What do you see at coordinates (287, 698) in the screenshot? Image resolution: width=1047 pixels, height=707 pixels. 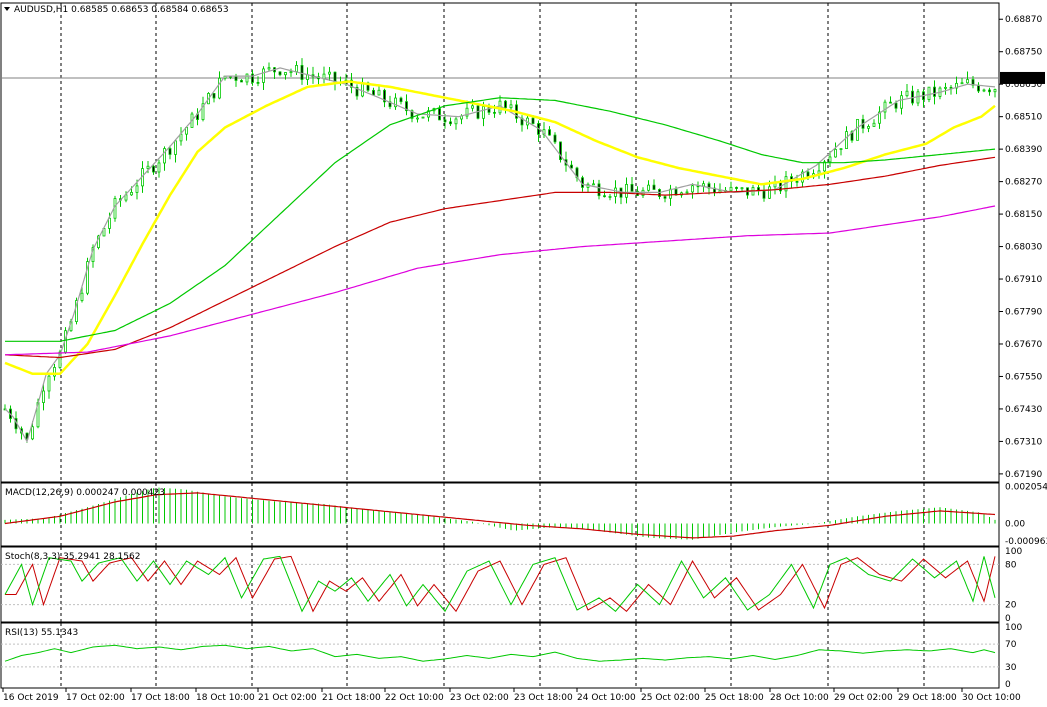 I see `x-tick-label: 21 Oct 02:00` at bounding box center [287, 698].